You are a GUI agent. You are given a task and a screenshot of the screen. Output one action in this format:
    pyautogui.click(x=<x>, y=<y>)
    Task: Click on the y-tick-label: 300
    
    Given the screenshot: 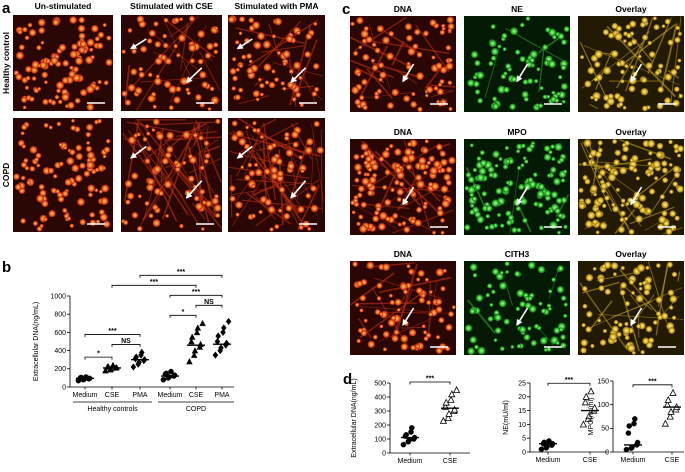 What is the action you would take?
    pyautogui.click(x=380, y=411)
    